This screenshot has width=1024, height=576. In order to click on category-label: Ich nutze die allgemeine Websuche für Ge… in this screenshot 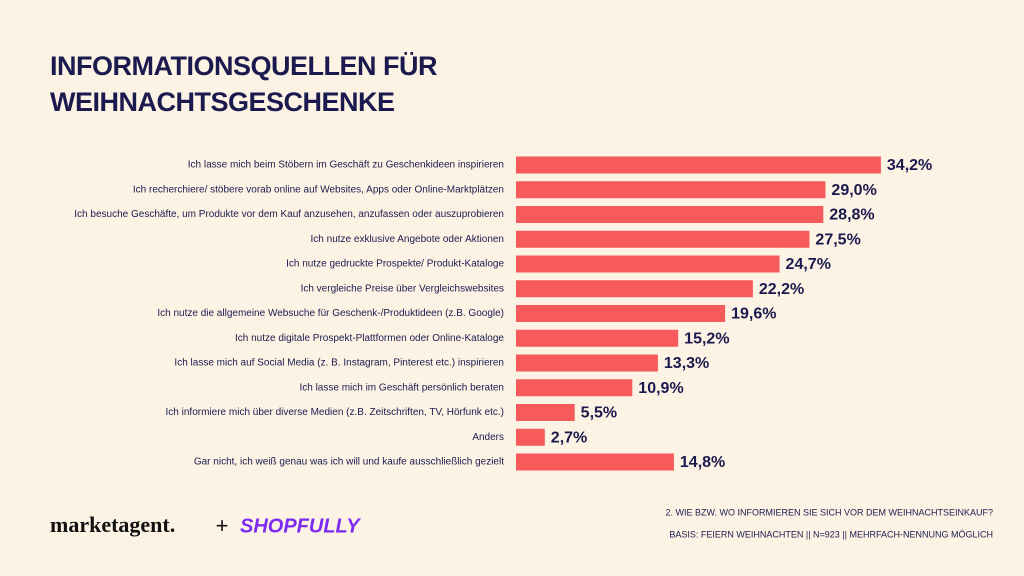, I will do `click(330, 313)`.